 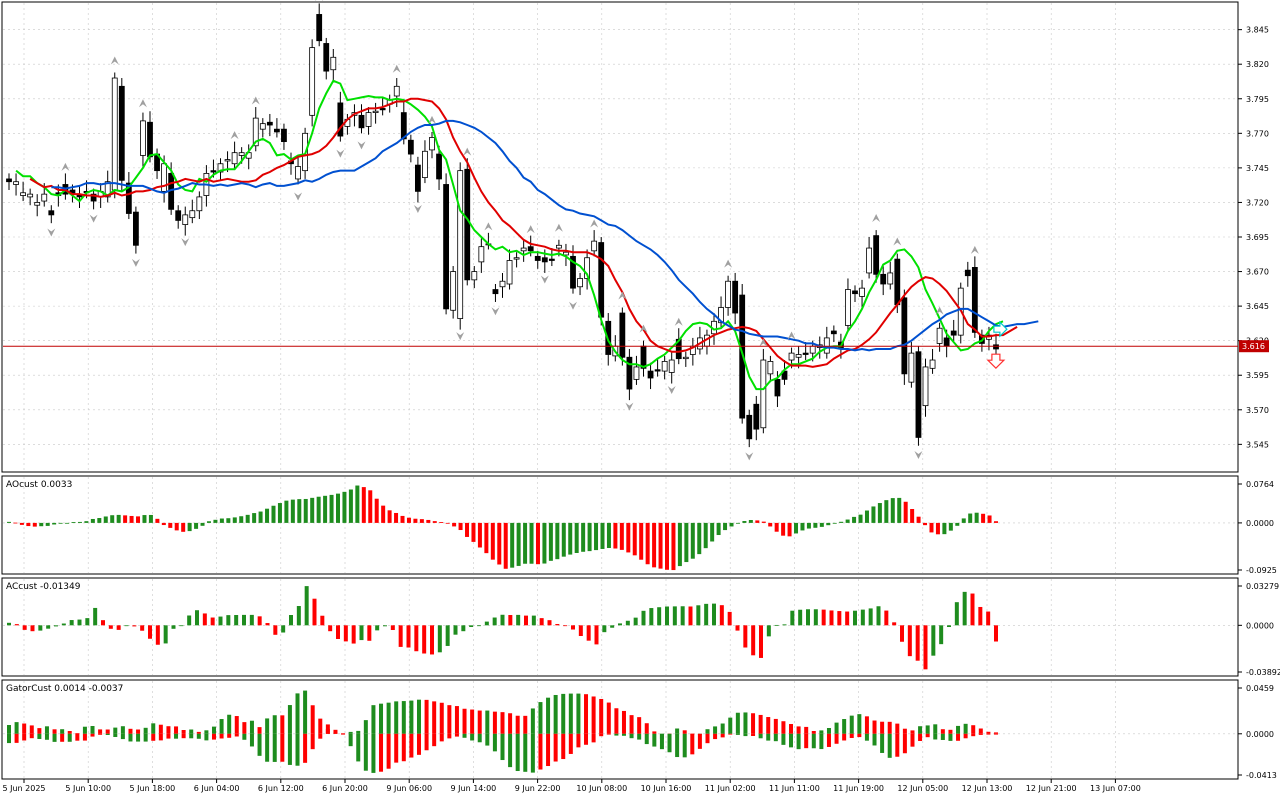 I want to click on y-tick-label: 3.720, so click(x=1257, y=202).